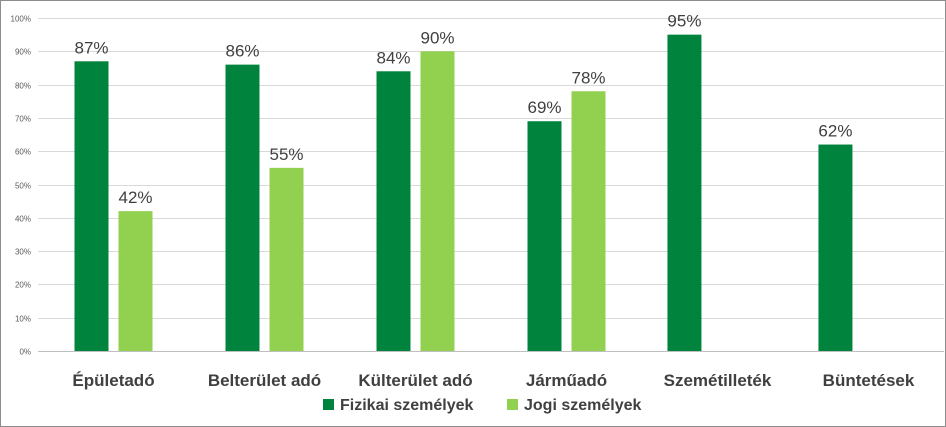 Image resolution: width=946 pixels, height=427 pixels. I want to click on y-tick-label: 100%, so click(21, 19).